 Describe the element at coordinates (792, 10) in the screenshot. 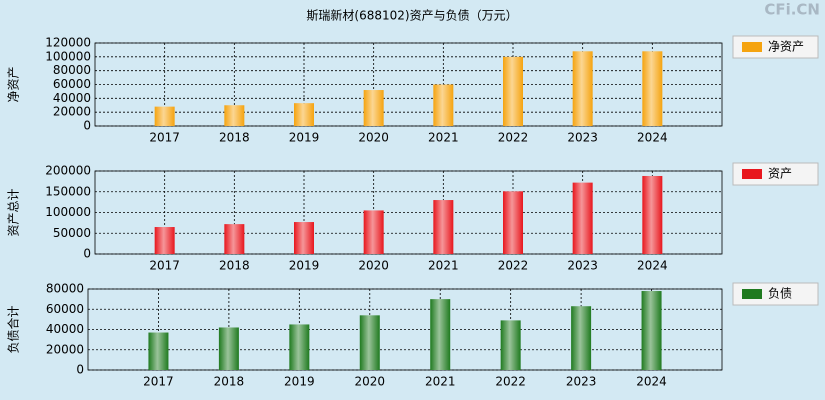

I see `watermark: CFi.CN` at that location.